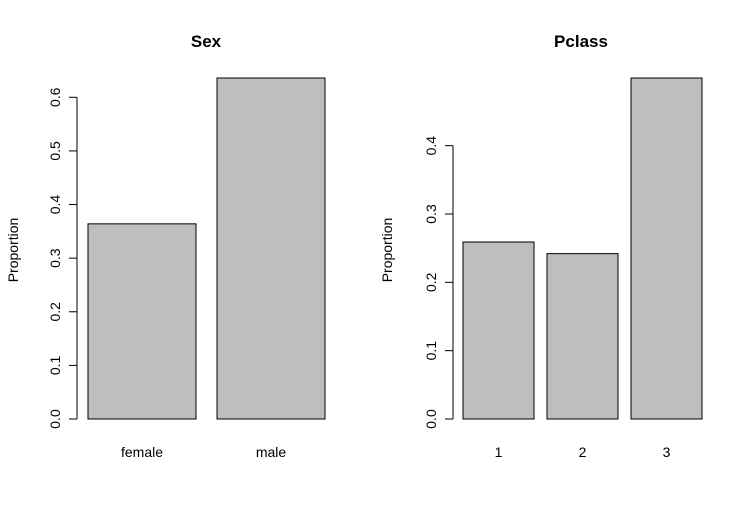 This screenshot has height=521, width=751. I want to click on chart-title: Sex, so click(206, 41).